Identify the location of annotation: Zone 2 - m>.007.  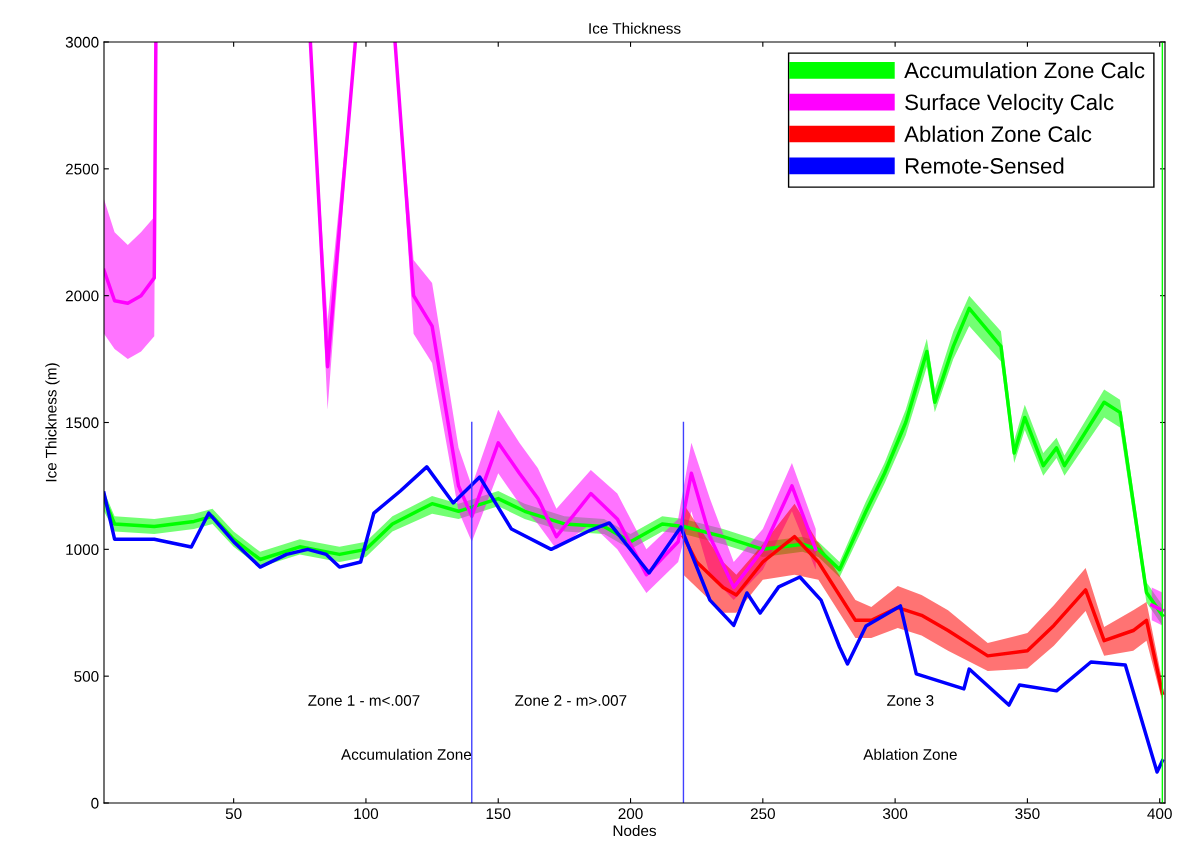
(571, 700).